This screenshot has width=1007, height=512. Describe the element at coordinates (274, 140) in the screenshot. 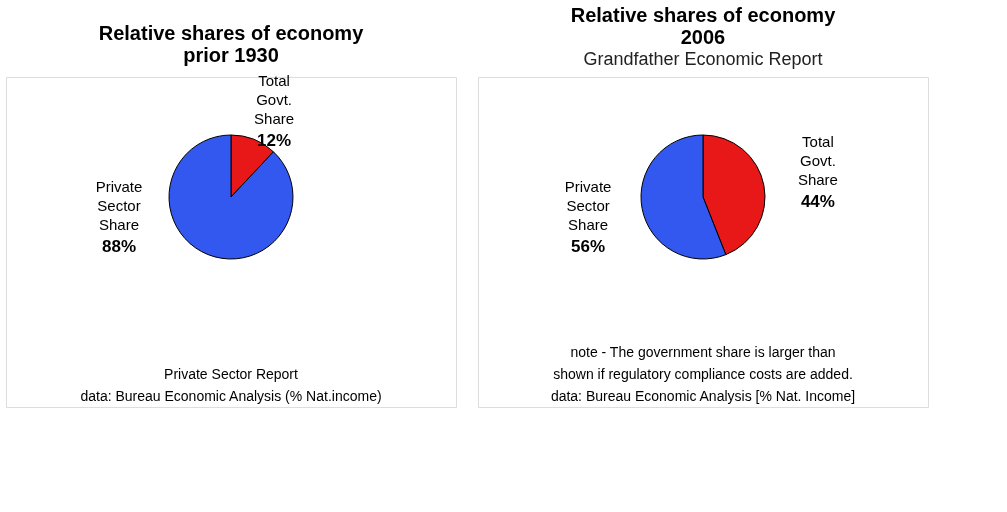

I see `data-label: 12%` at that location.